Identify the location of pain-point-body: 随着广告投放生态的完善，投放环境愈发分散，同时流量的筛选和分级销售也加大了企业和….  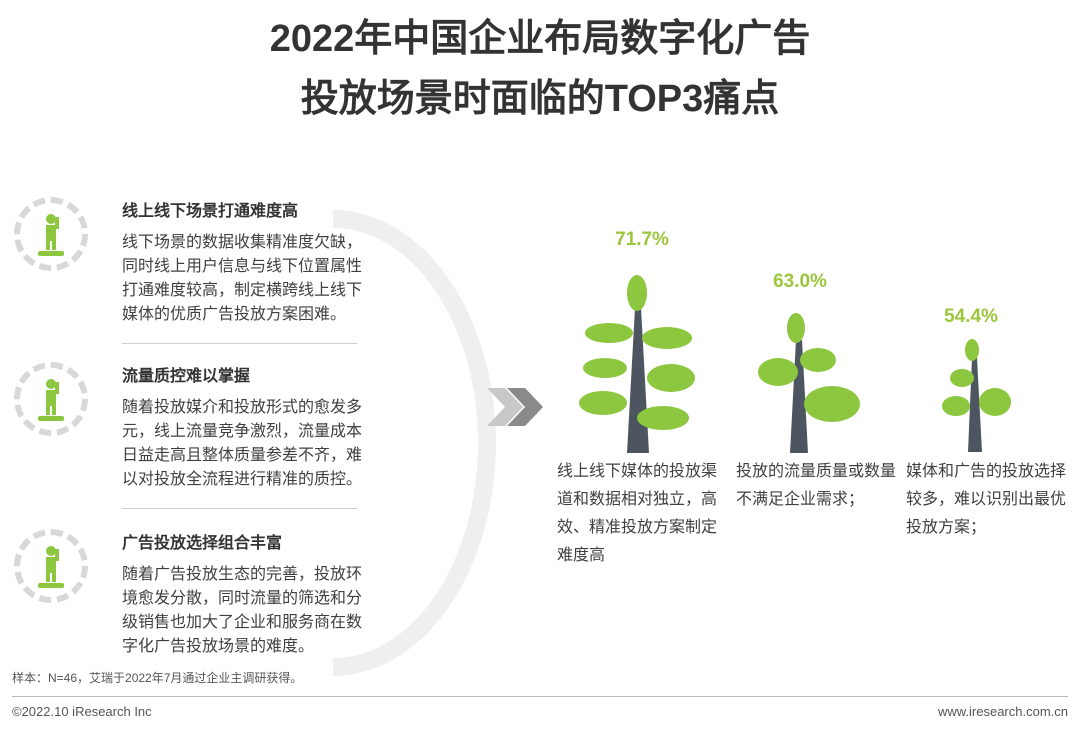
(242, 610).